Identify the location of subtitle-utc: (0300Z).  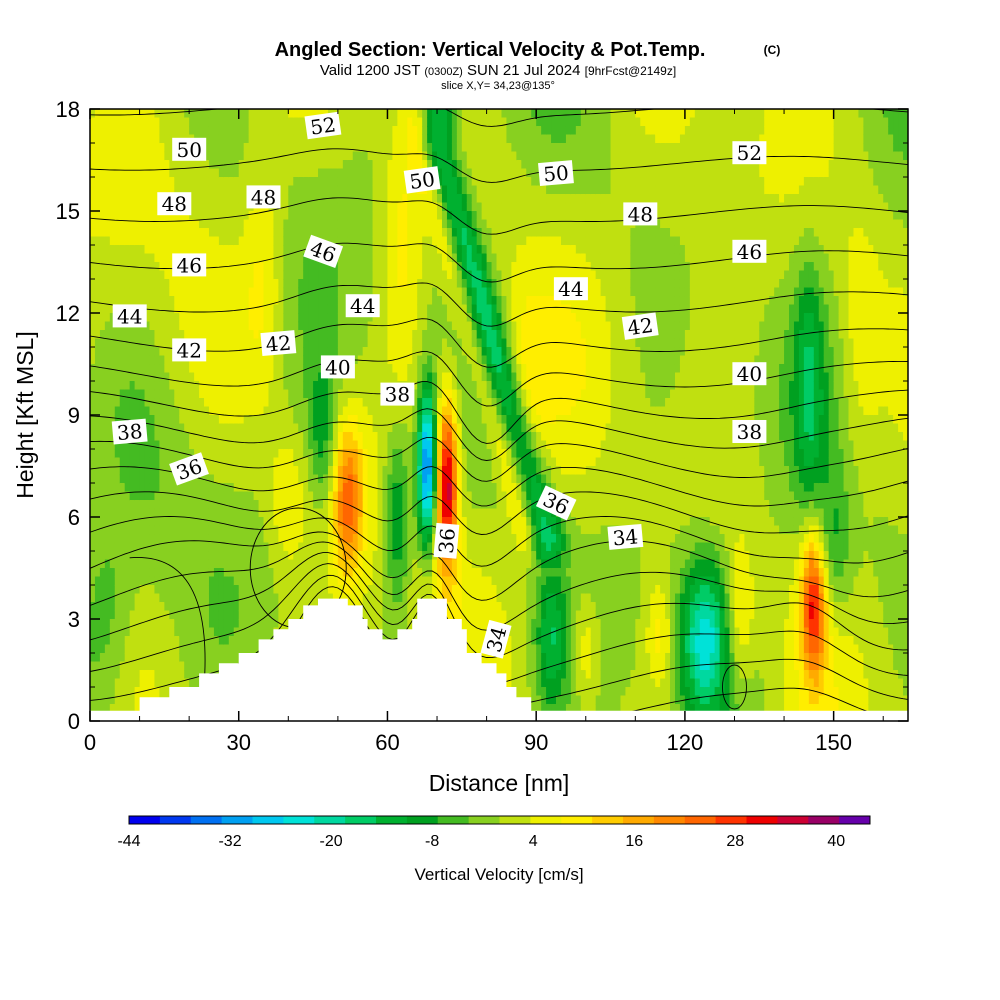
(443, 72).